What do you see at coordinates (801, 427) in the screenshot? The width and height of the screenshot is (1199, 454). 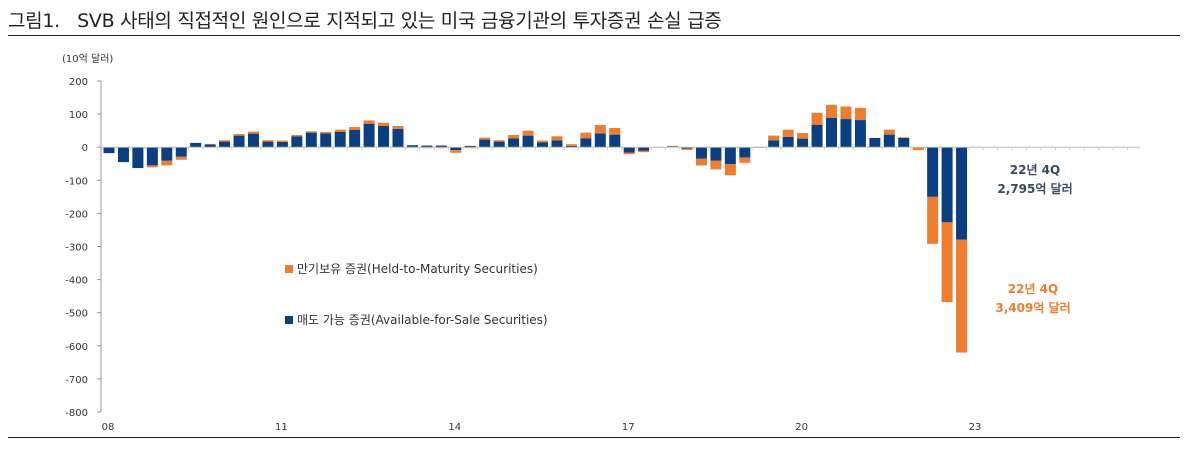 I see `x-tick-label: 20` at bounding box center [801, 427].